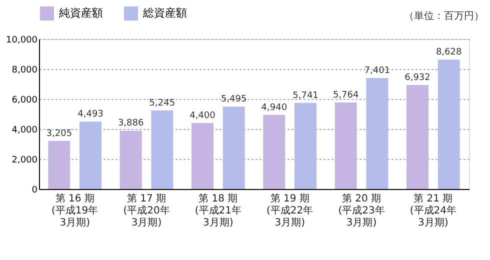 Image resolution: width=490 pixels, height=260 pixels. What do you see at coordinates (233, 99) in the screenshot?
I see `data-label: 5,495` at bounding box center [233, 99].